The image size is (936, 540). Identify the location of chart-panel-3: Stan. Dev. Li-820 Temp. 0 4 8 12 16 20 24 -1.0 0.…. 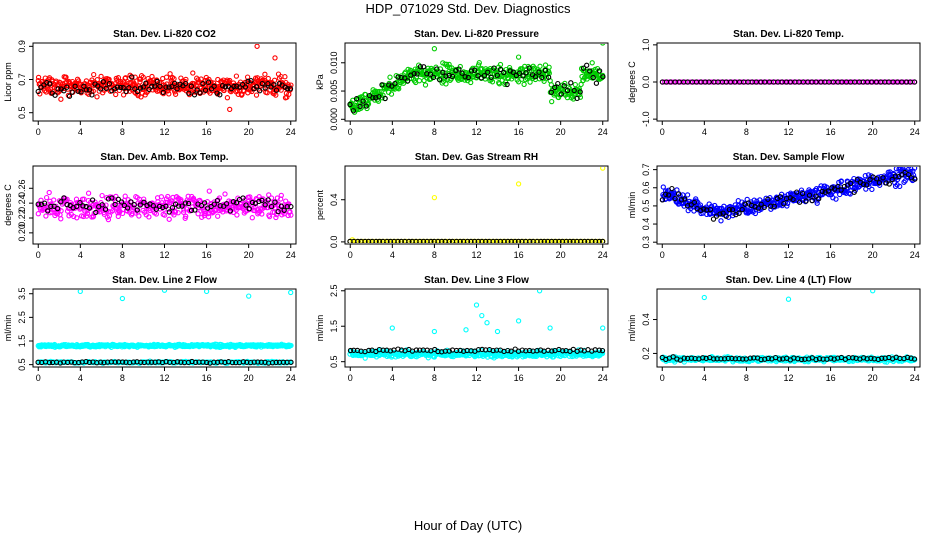
(774, 83).